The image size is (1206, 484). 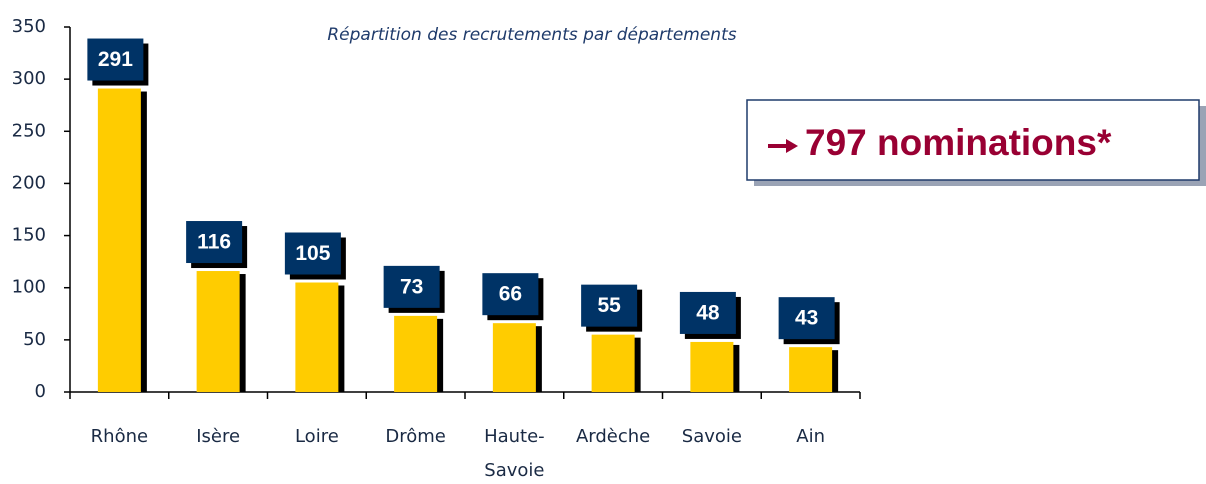 I want to click on value-label: 73, so click(x=411, y=286).